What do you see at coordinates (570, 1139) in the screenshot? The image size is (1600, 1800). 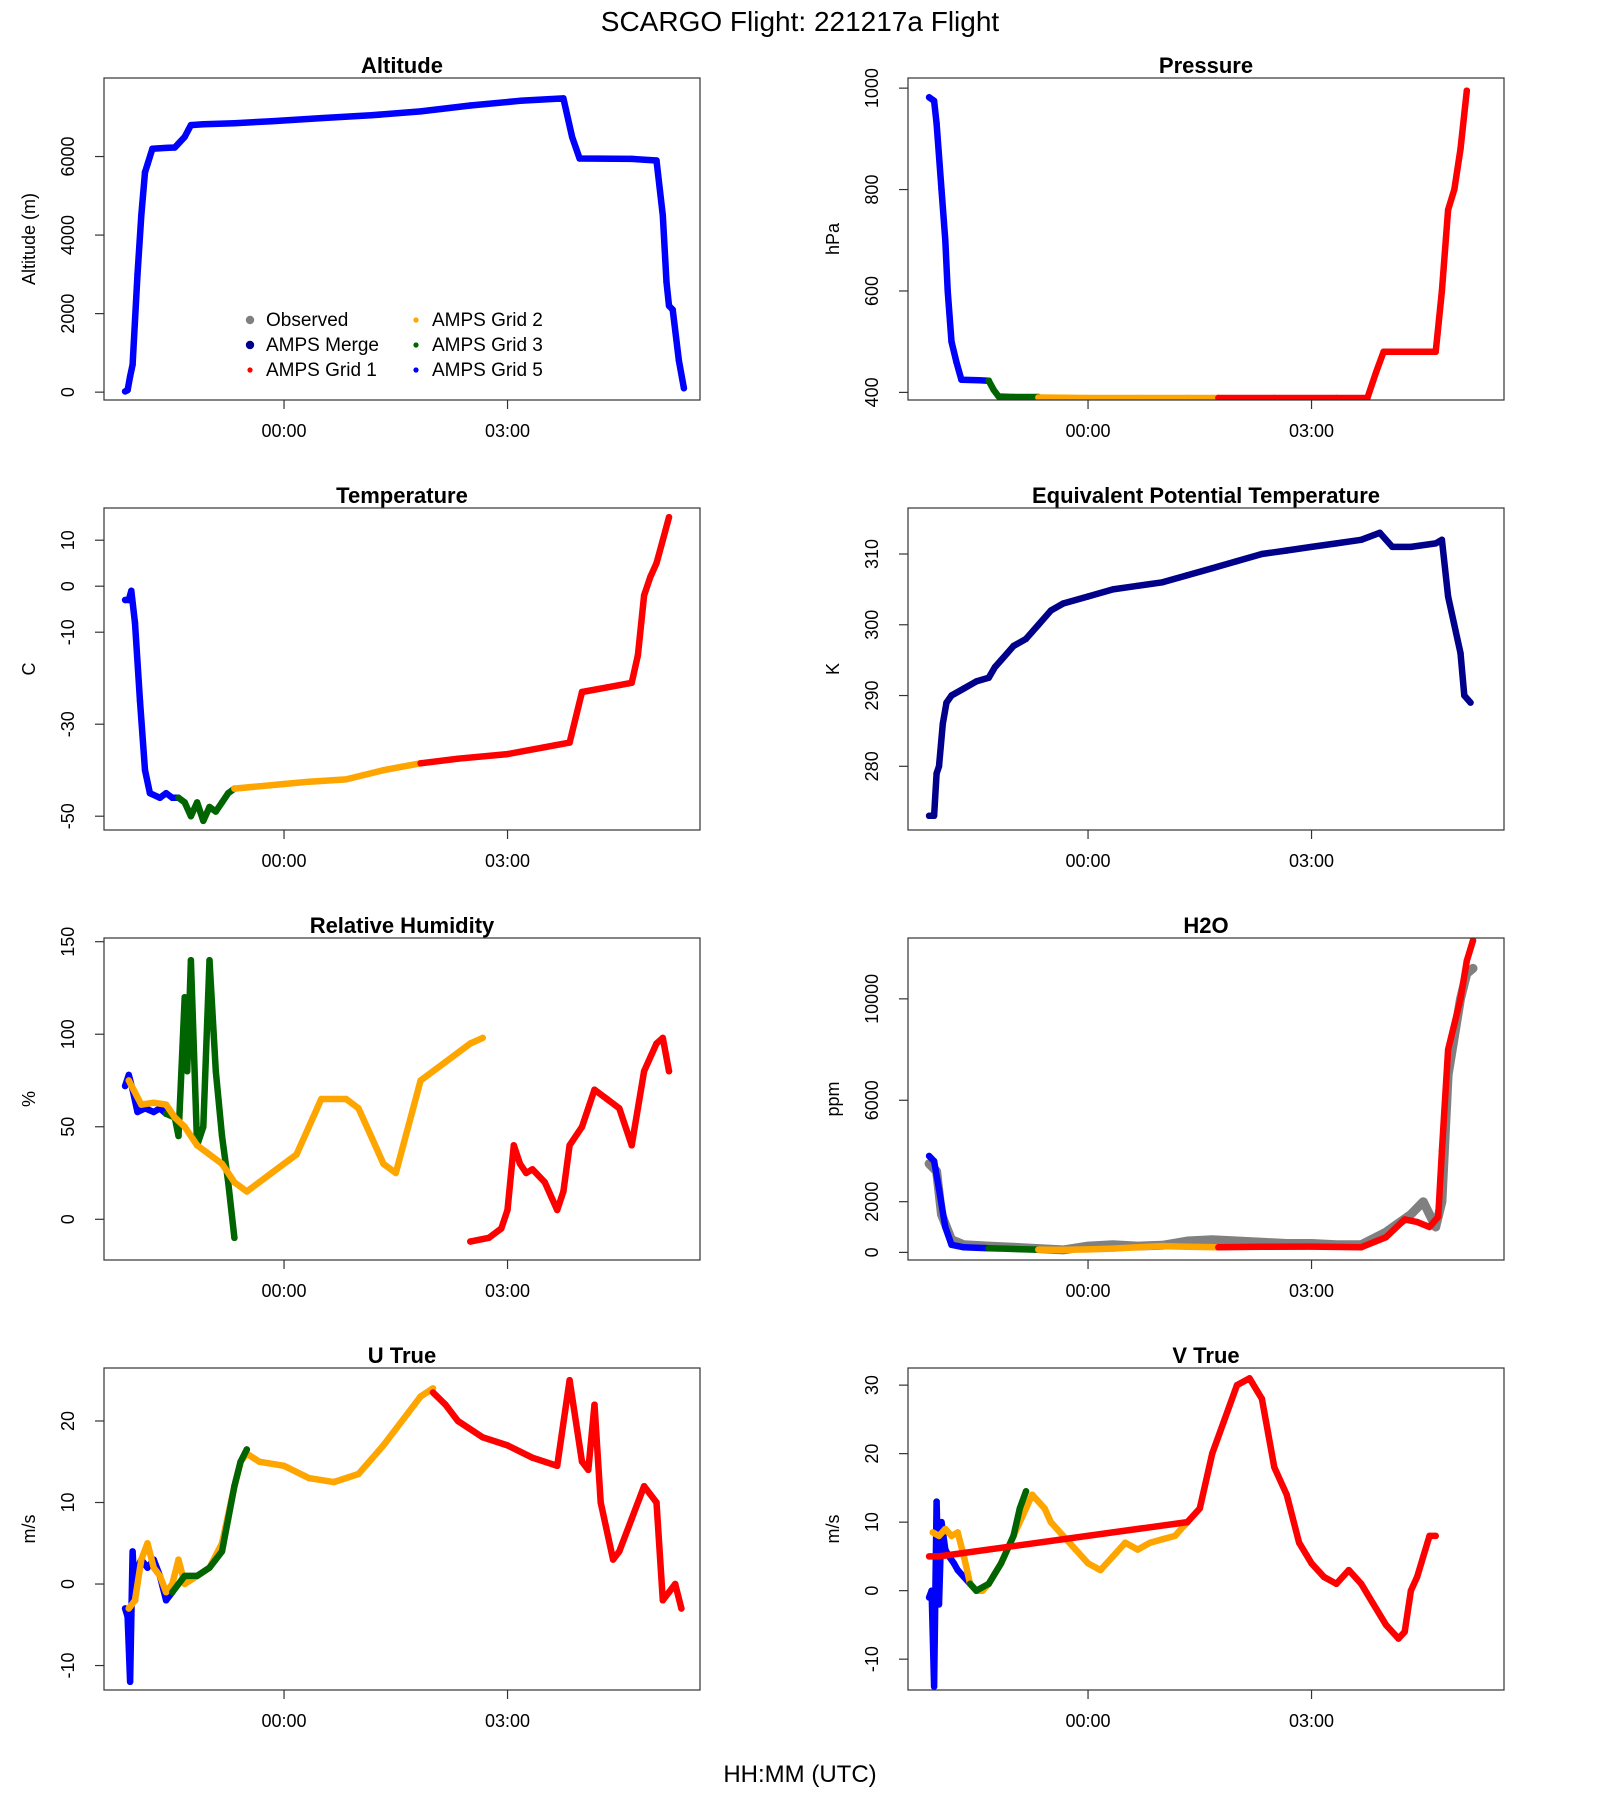 I see `relative-humidity-series-amps-grid-1-line` at bounding box center [570, 1139].